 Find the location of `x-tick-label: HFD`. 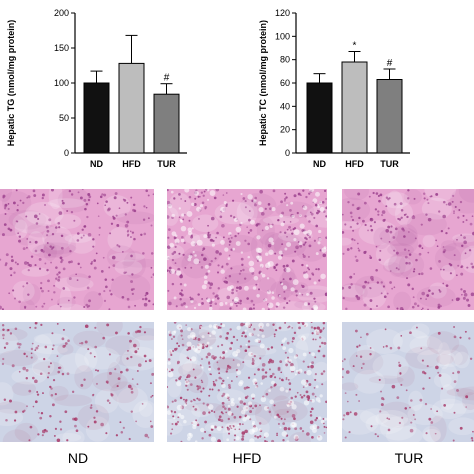

x-tick-label: HFD is located at coordinates (131, 164).